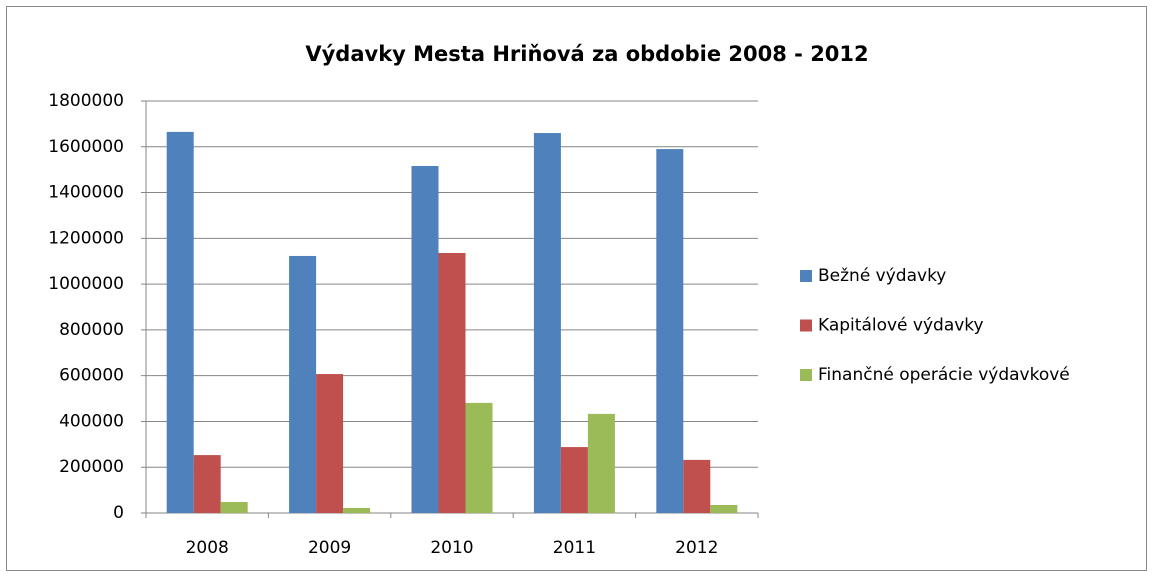  Describe the element at coordinates (329, 548) in the screenshot. I see `x-tick-label: 2009` at that location.